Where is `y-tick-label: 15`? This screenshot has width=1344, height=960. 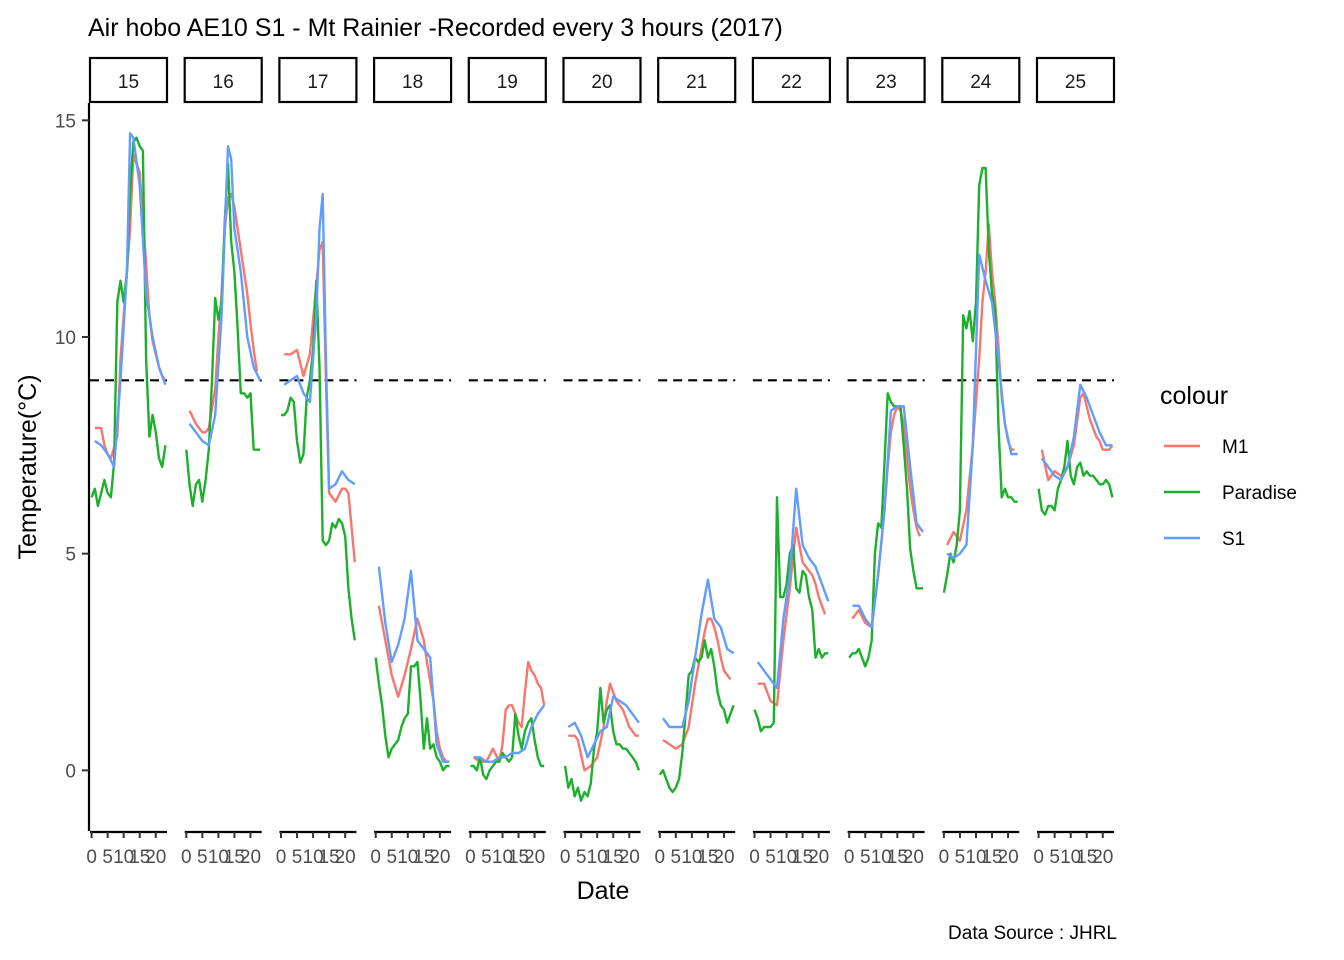
y-tick-label: 15 is located at coordinates (65, 121).